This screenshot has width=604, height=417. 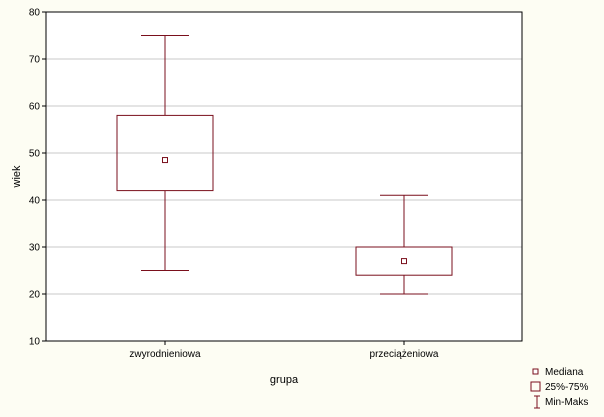 What do you see at coordinates (566, 402) in the screenshot?
I see `legend-whisker-label: Min-Maks` at bounding box center [566, 402].